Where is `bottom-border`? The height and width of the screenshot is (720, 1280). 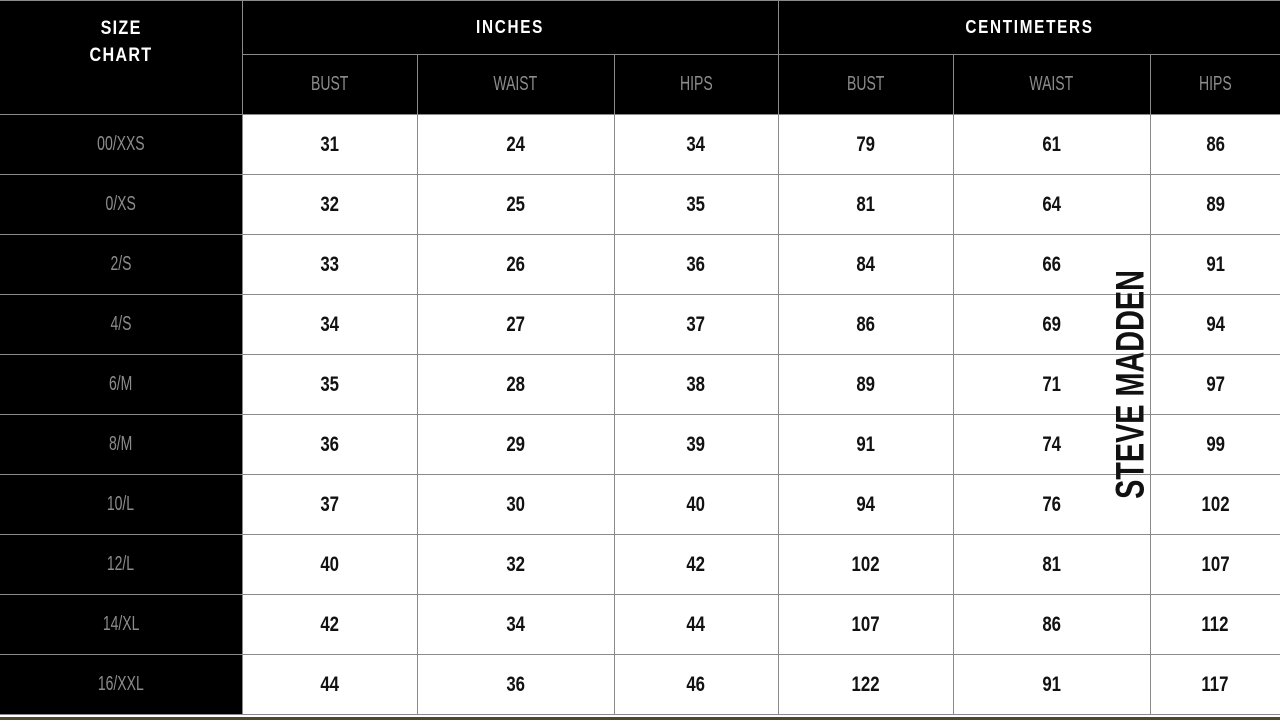
bottom-border is located at coordinates (640, 718).